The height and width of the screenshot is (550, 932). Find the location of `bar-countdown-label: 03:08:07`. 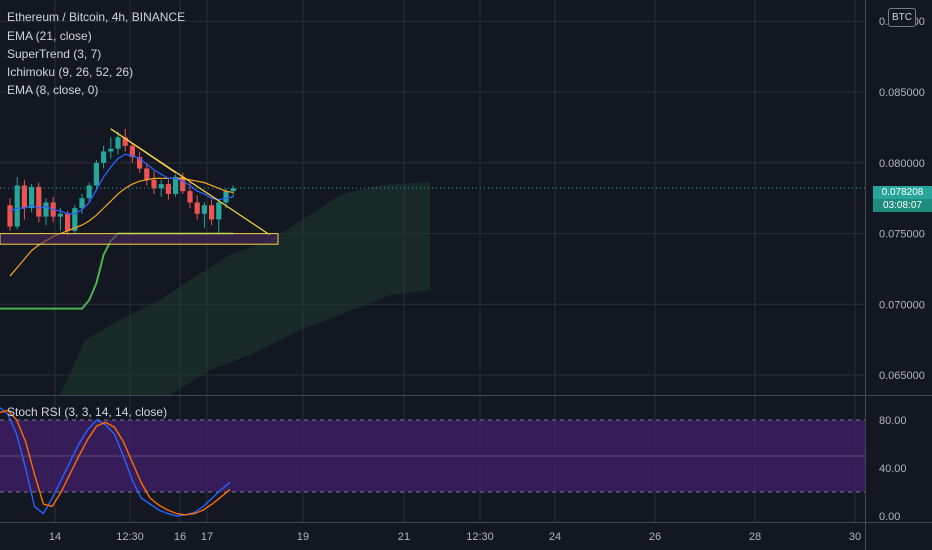

bar-countdown-label: 03:08:07 is located at coordinates (902, 205).